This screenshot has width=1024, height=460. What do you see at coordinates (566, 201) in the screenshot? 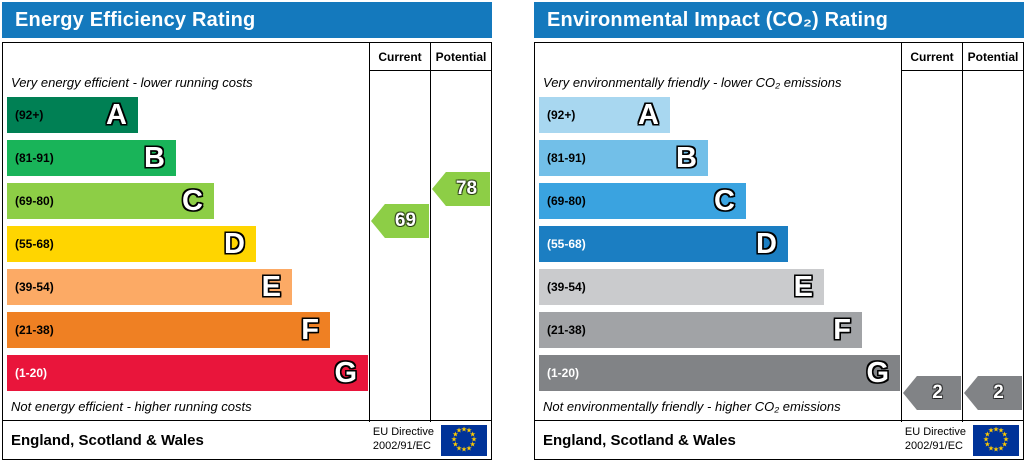
I see `band-range-label: (69-80)` at bounding box center [566, 201].